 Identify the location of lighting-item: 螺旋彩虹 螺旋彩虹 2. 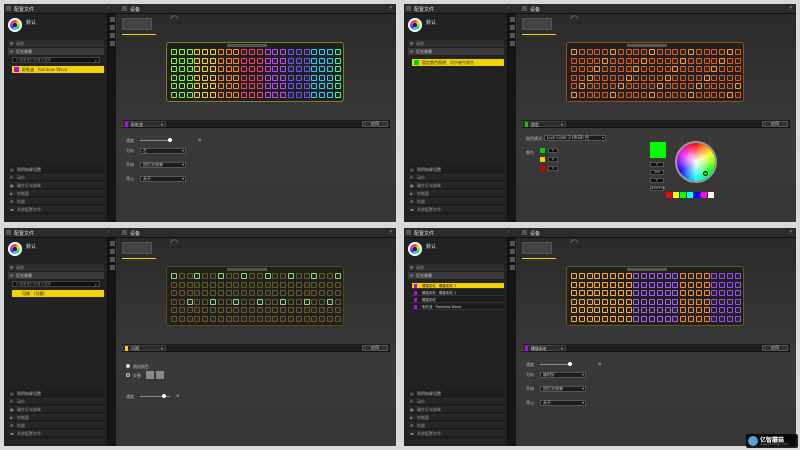
(458, 286).